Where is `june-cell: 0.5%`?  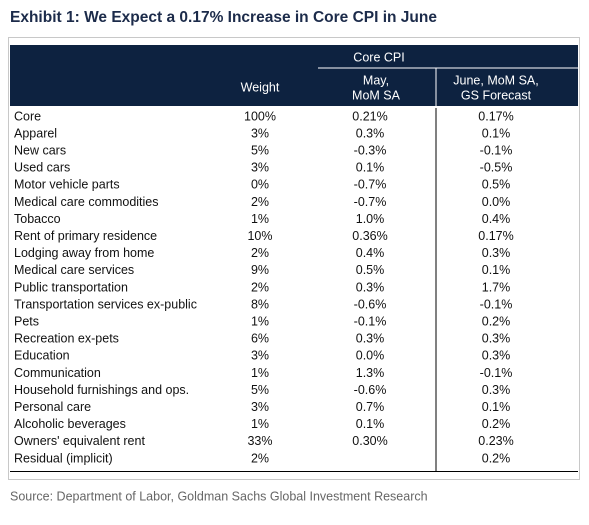
june-cell: 0.5% is located at coordinates (496, 185).